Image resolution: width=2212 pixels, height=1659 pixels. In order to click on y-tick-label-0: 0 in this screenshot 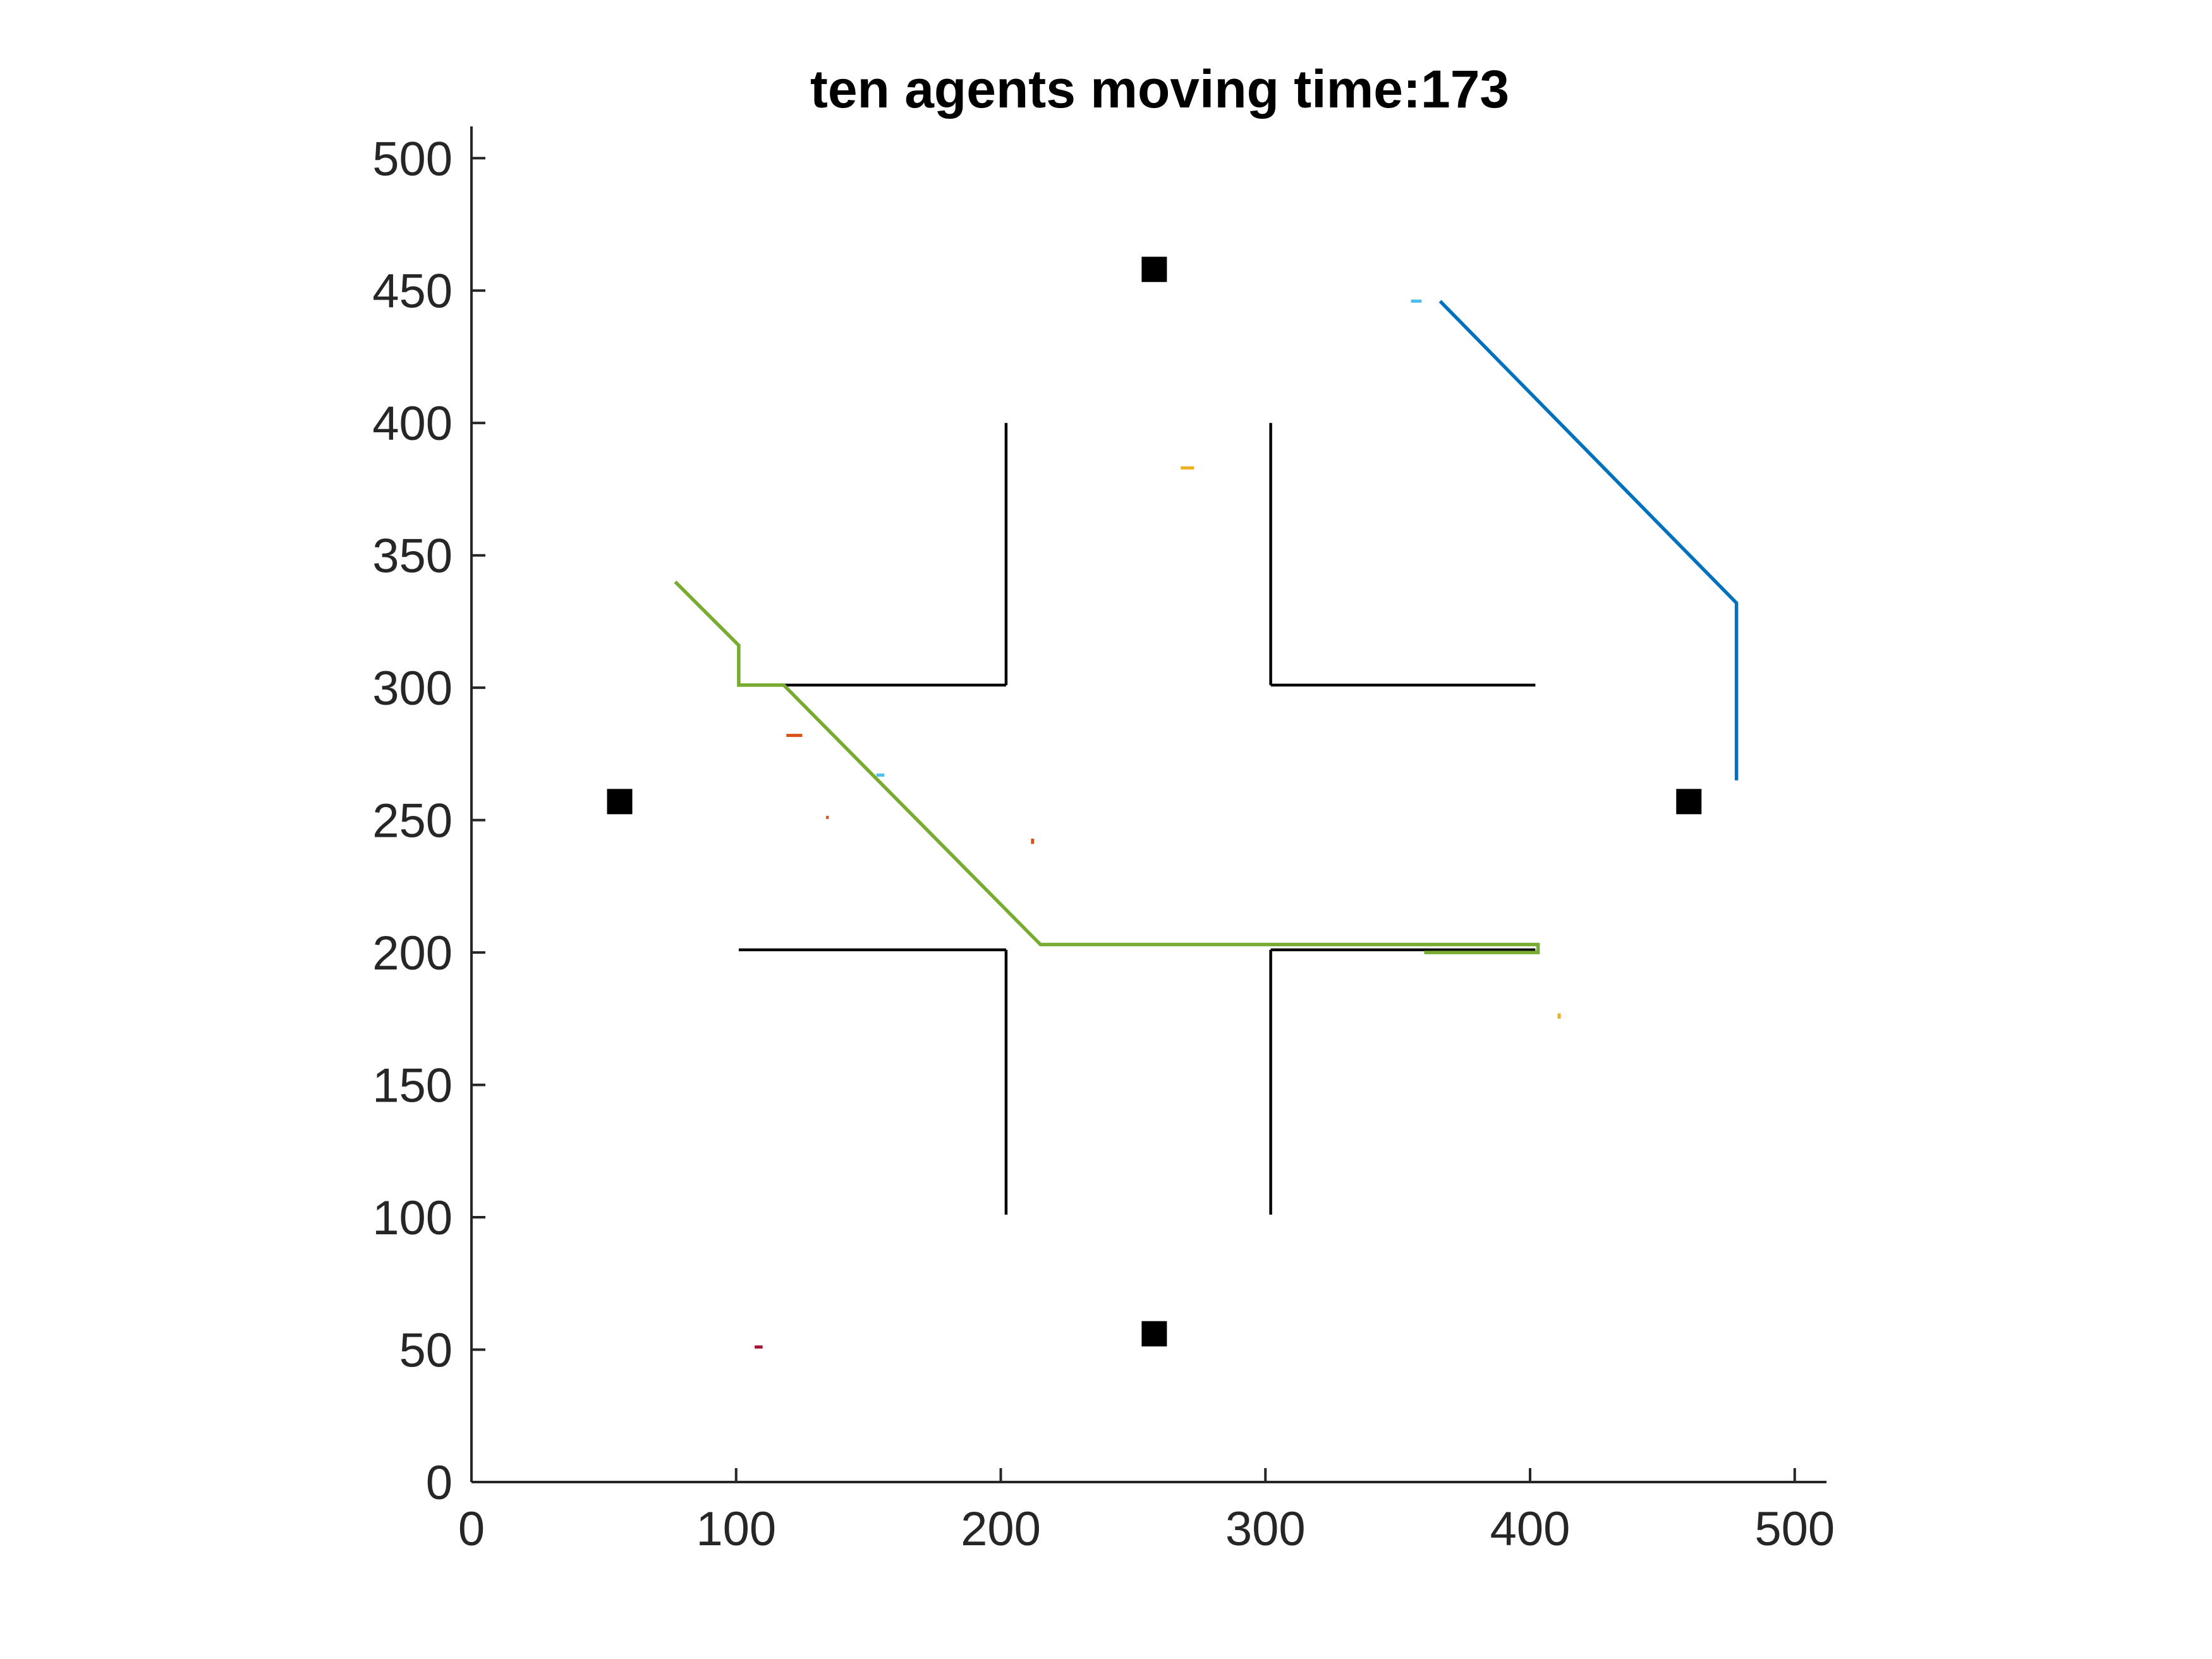, I will do `click(440, 1483)`.